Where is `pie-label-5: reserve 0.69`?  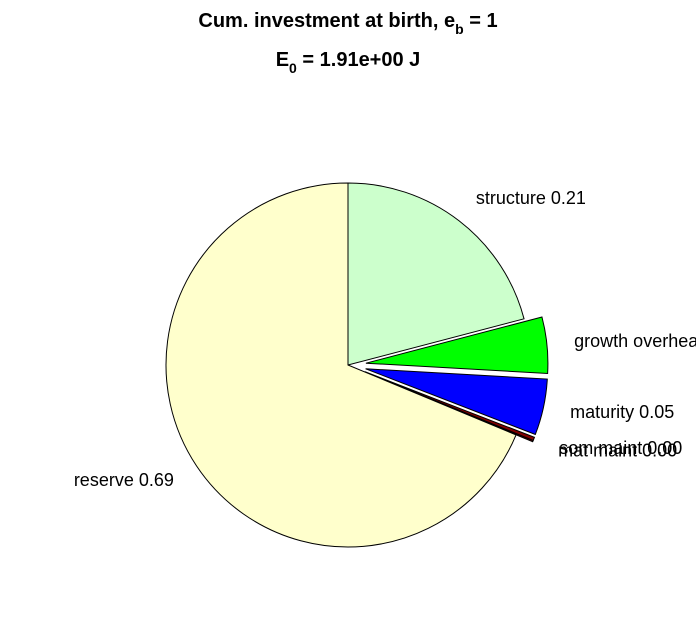
pie-label-5: reserve 0.69 is located at coordinates (124, 480).